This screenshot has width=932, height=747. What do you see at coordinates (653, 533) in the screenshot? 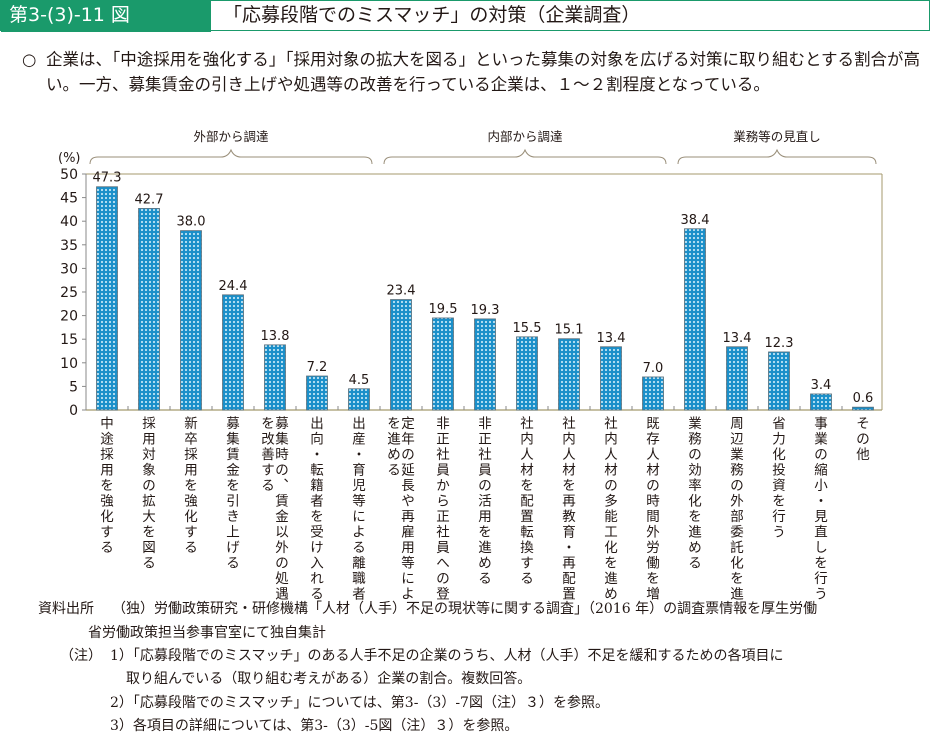
I see `x-category-char: 外` at bounding box center [653, 533].